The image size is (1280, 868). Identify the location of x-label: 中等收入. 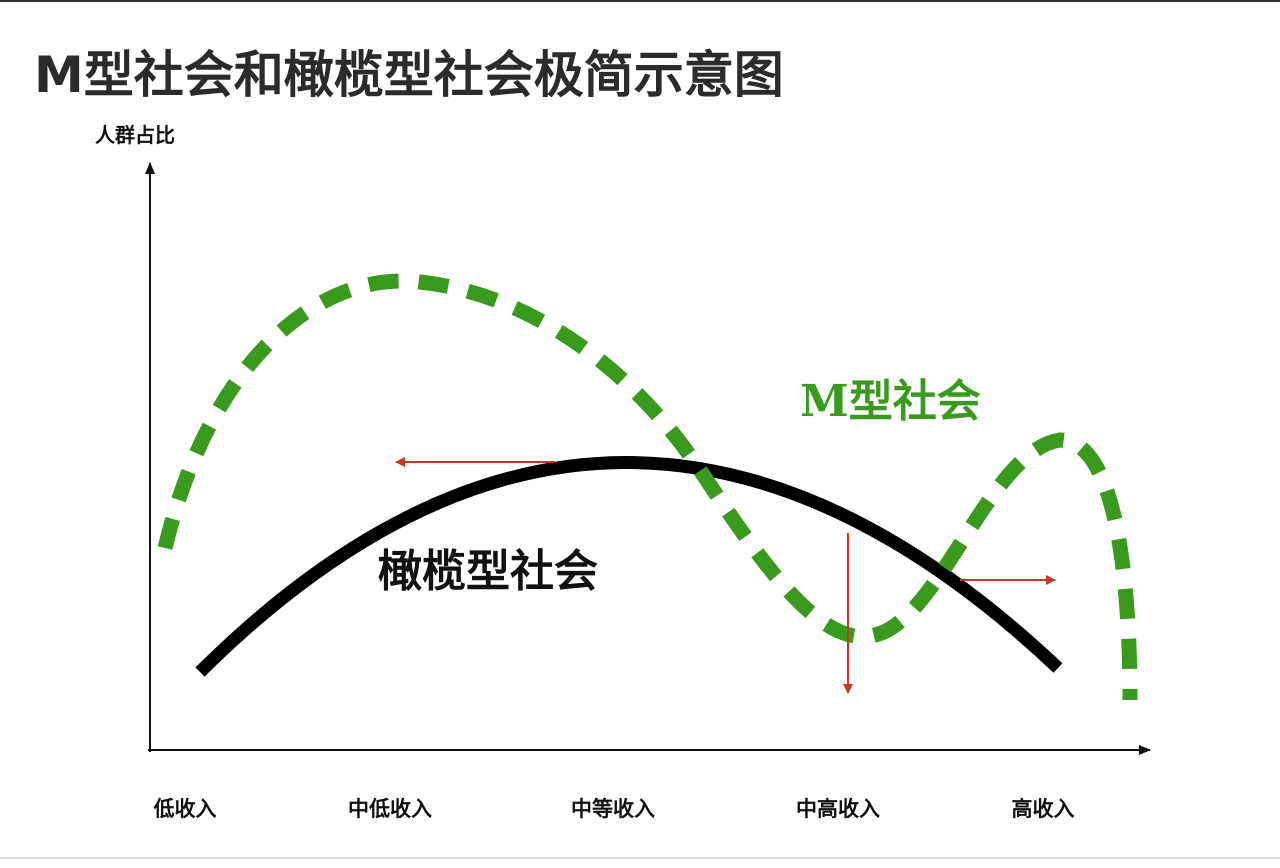
(613, 808).